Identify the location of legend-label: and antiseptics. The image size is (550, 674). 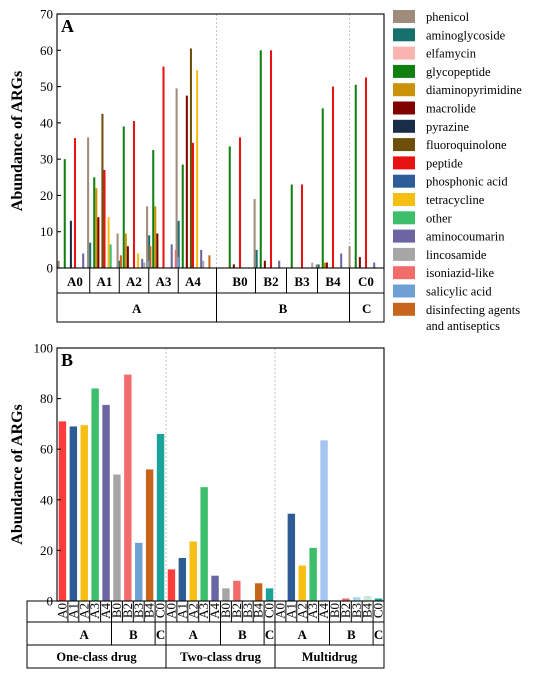
(463, 326).